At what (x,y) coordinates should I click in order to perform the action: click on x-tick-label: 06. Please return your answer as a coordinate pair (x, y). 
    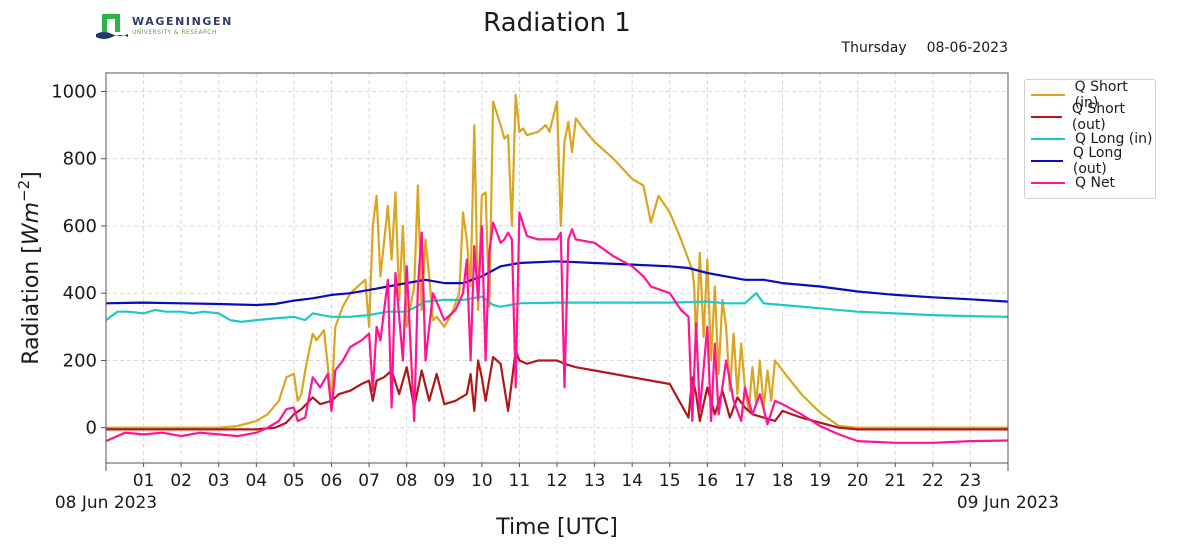
    Looking at the image, I should click on (332, 481).